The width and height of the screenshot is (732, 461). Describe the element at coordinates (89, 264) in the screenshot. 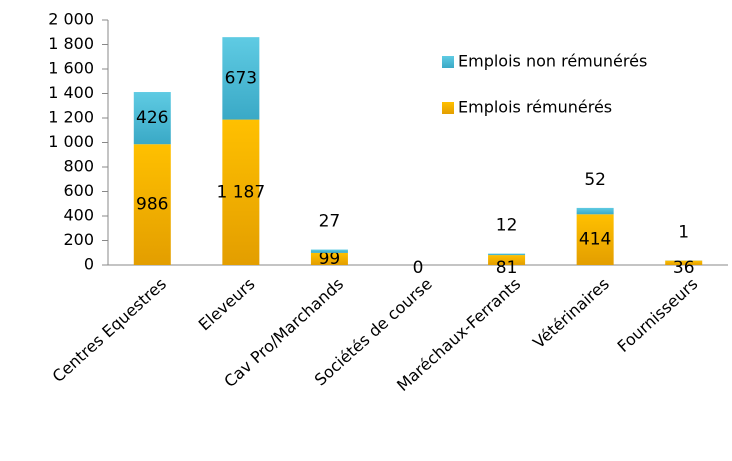

I see `y-tick-label: 0` at that location.